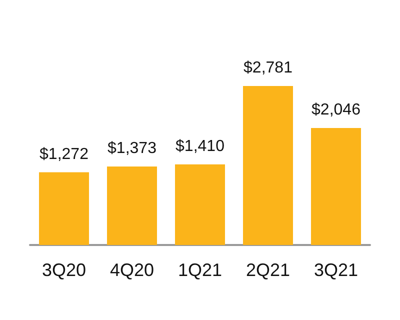 This screenshot has height=320, width=400. What do you see at coordinates (336, 110) in the screenshot?
I see `data-label: $2,046` at bounding box center [336, 110].